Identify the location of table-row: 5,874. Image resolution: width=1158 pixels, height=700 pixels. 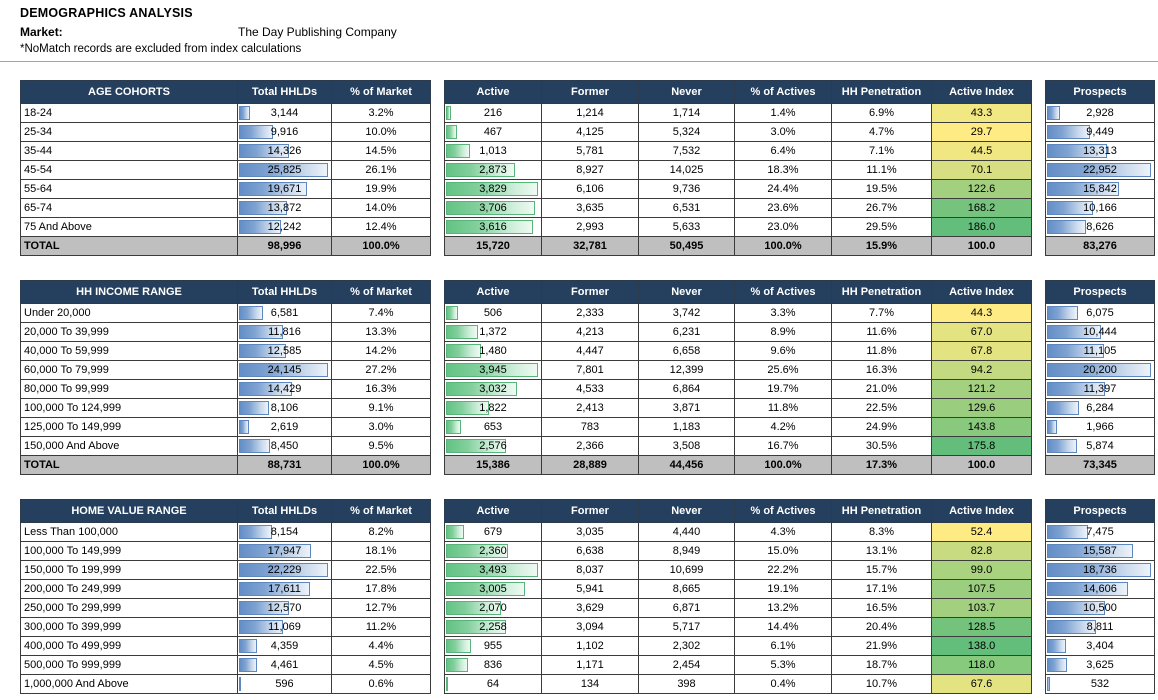
(1100, 446).